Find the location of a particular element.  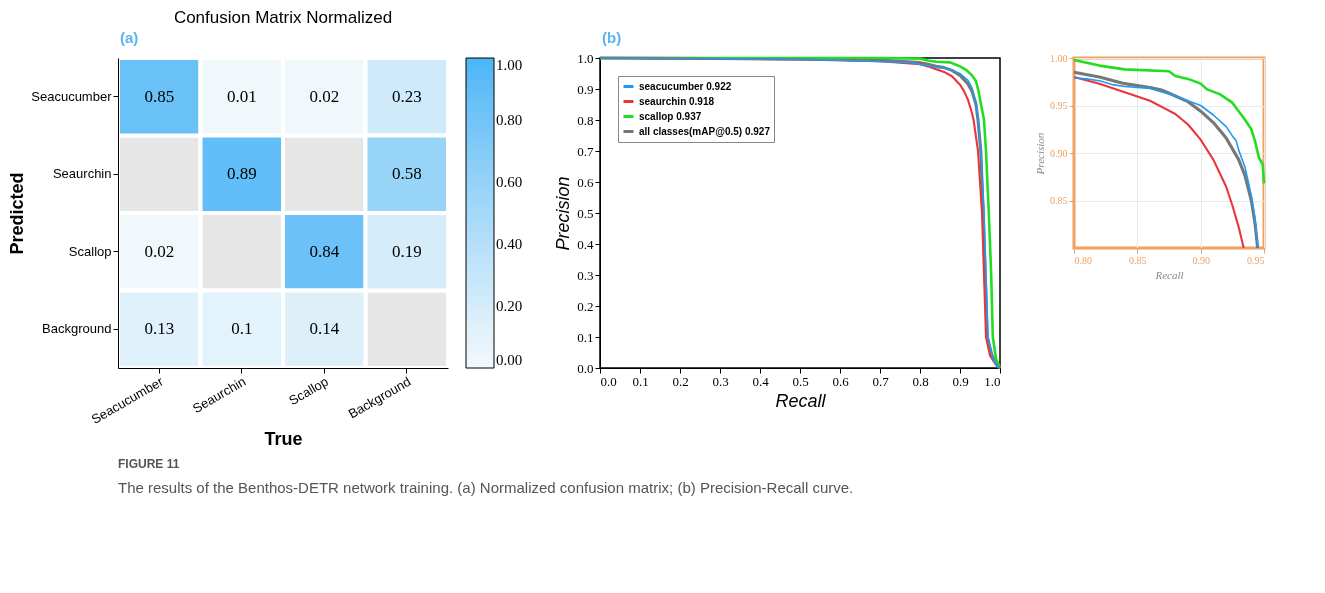

y-tick-label: 0.7 is located at coordinates (585, 151).